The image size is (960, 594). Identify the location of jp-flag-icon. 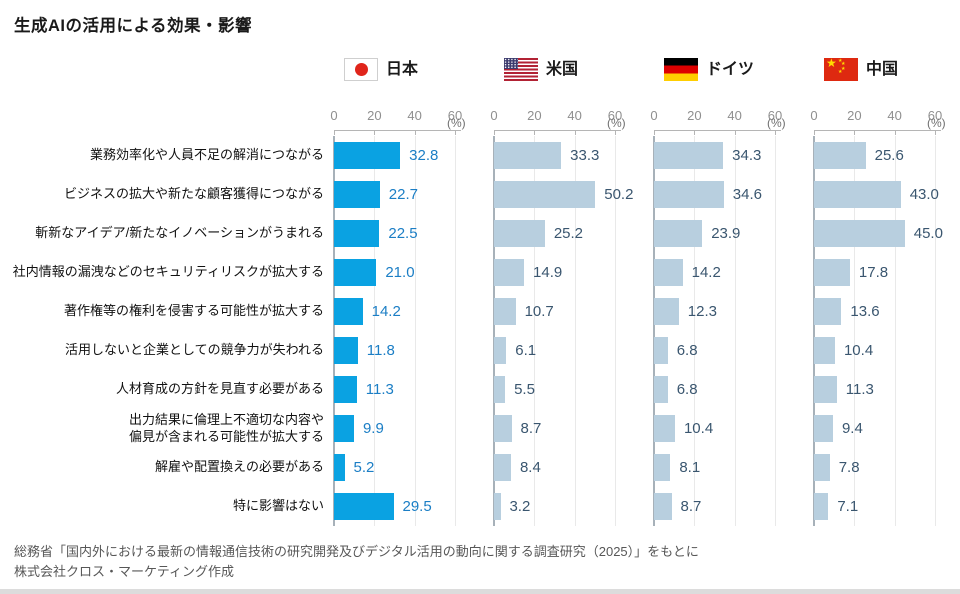
(361, 69).